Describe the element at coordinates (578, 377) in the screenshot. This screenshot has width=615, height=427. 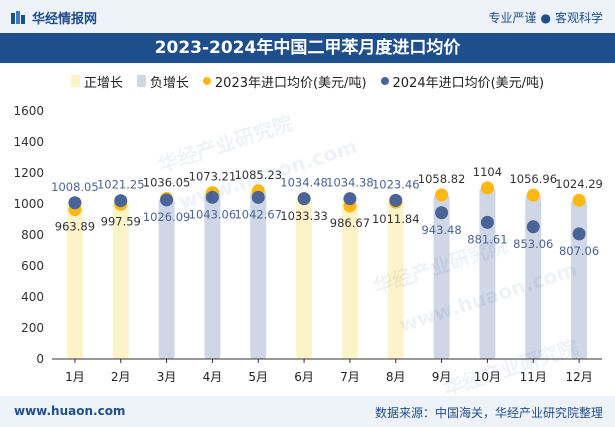
I see `x-tick-label: 12月` at that location.